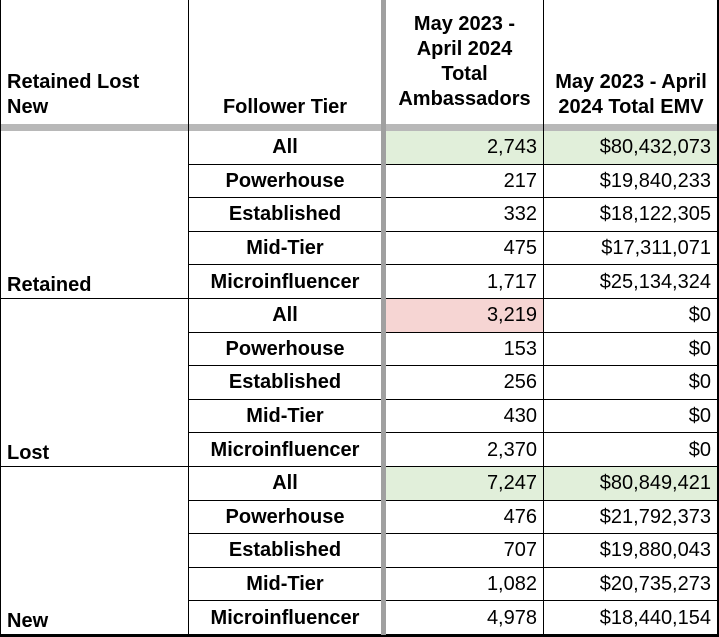 This screenshot has height=637, width=719. What do you see at coordinates (0, 318) in the screenshot?
I see `left-border` at bounding box center [0, 318].